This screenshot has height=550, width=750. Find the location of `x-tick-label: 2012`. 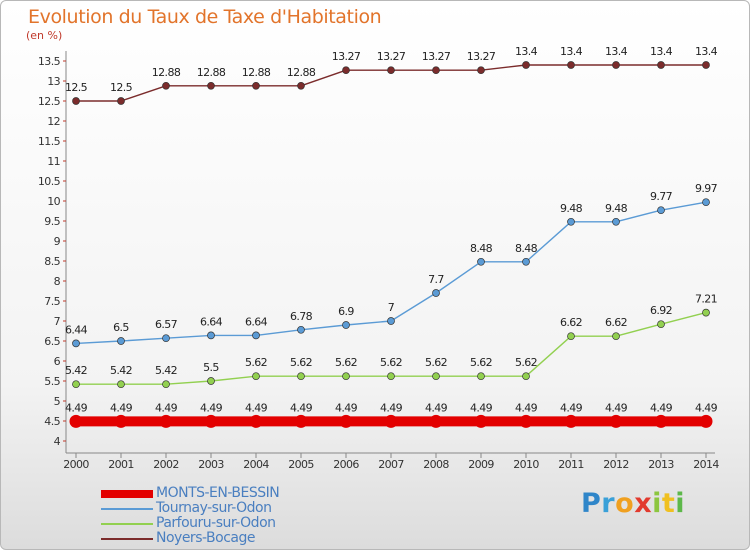

x-tick-label: 2012 is located at coordinates (616, 464).